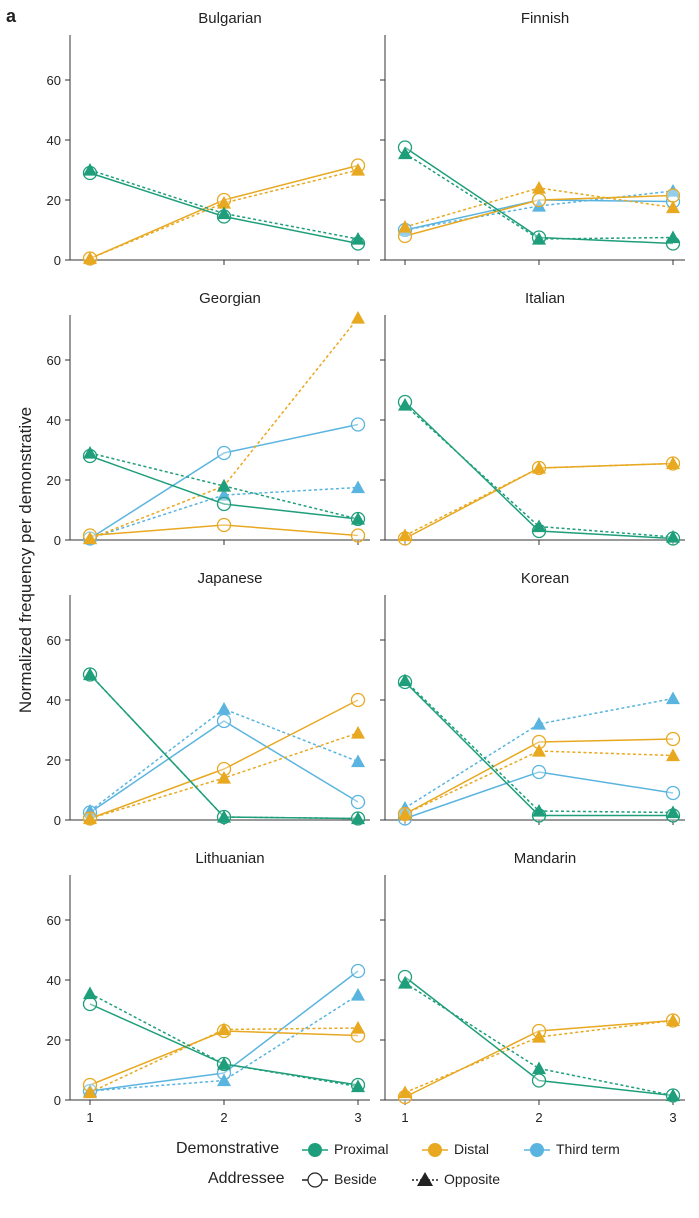 This screenshot has height=1218, width=699. Describe the element at coordinates (545, 18) in the screenshot. I see `panel-title: Finnish` at that location.